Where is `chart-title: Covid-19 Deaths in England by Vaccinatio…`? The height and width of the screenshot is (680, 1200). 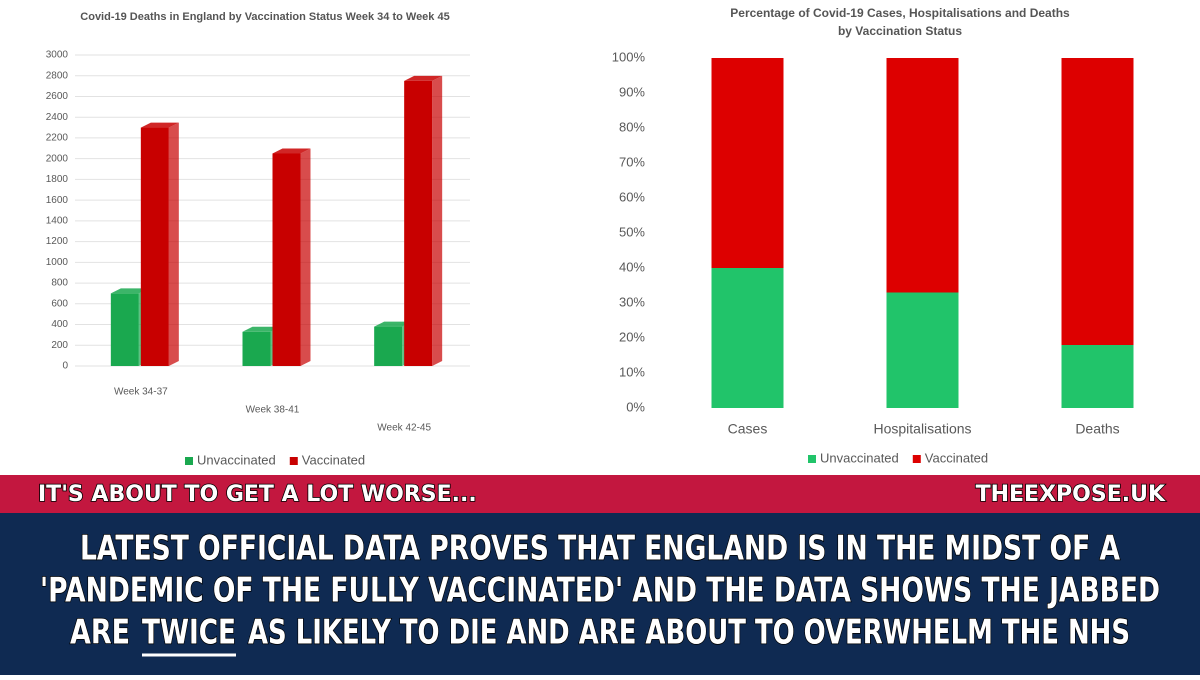
chart-title: Covid-19 Deaths in England by Vaccinatio… is located at coordinates (264, 17).